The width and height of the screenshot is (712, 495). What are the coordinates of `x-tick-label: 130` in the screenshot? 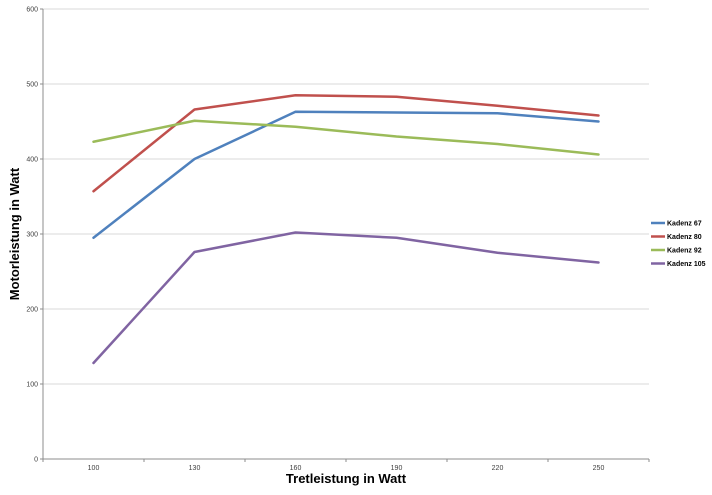 It's located at (195, 468).